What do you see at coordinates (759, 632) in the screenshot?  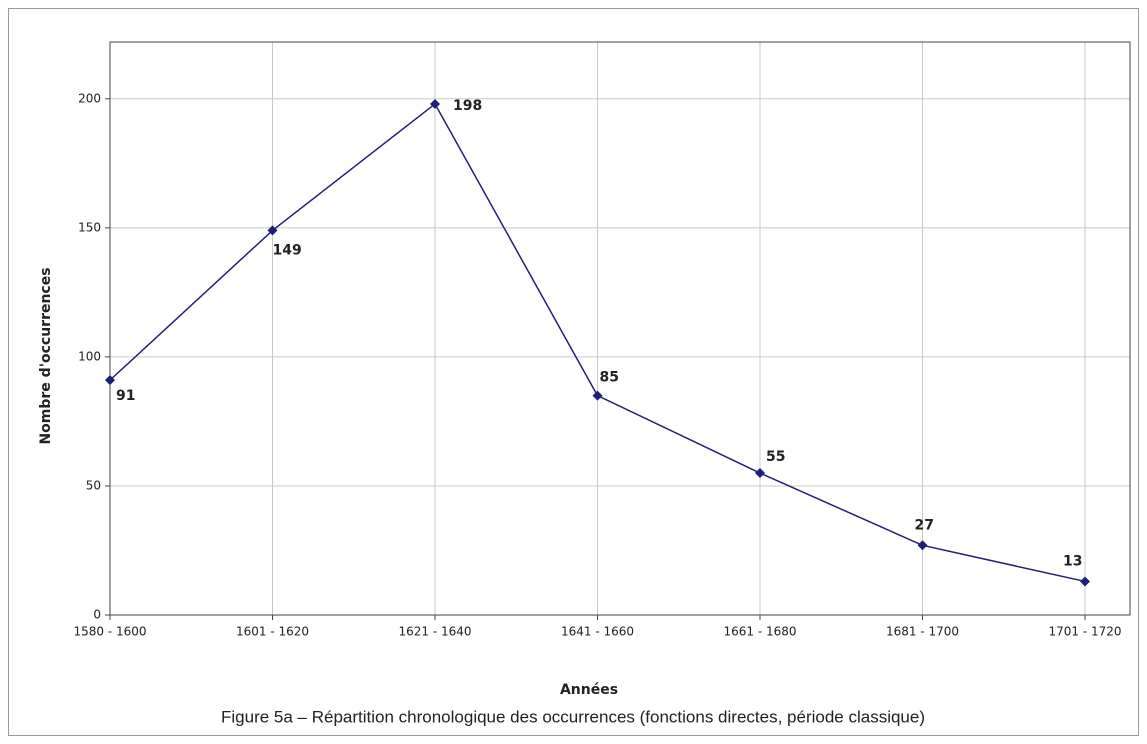 I see `x-tick-label: 1661 - 1680` at bounding box center [759, 632].